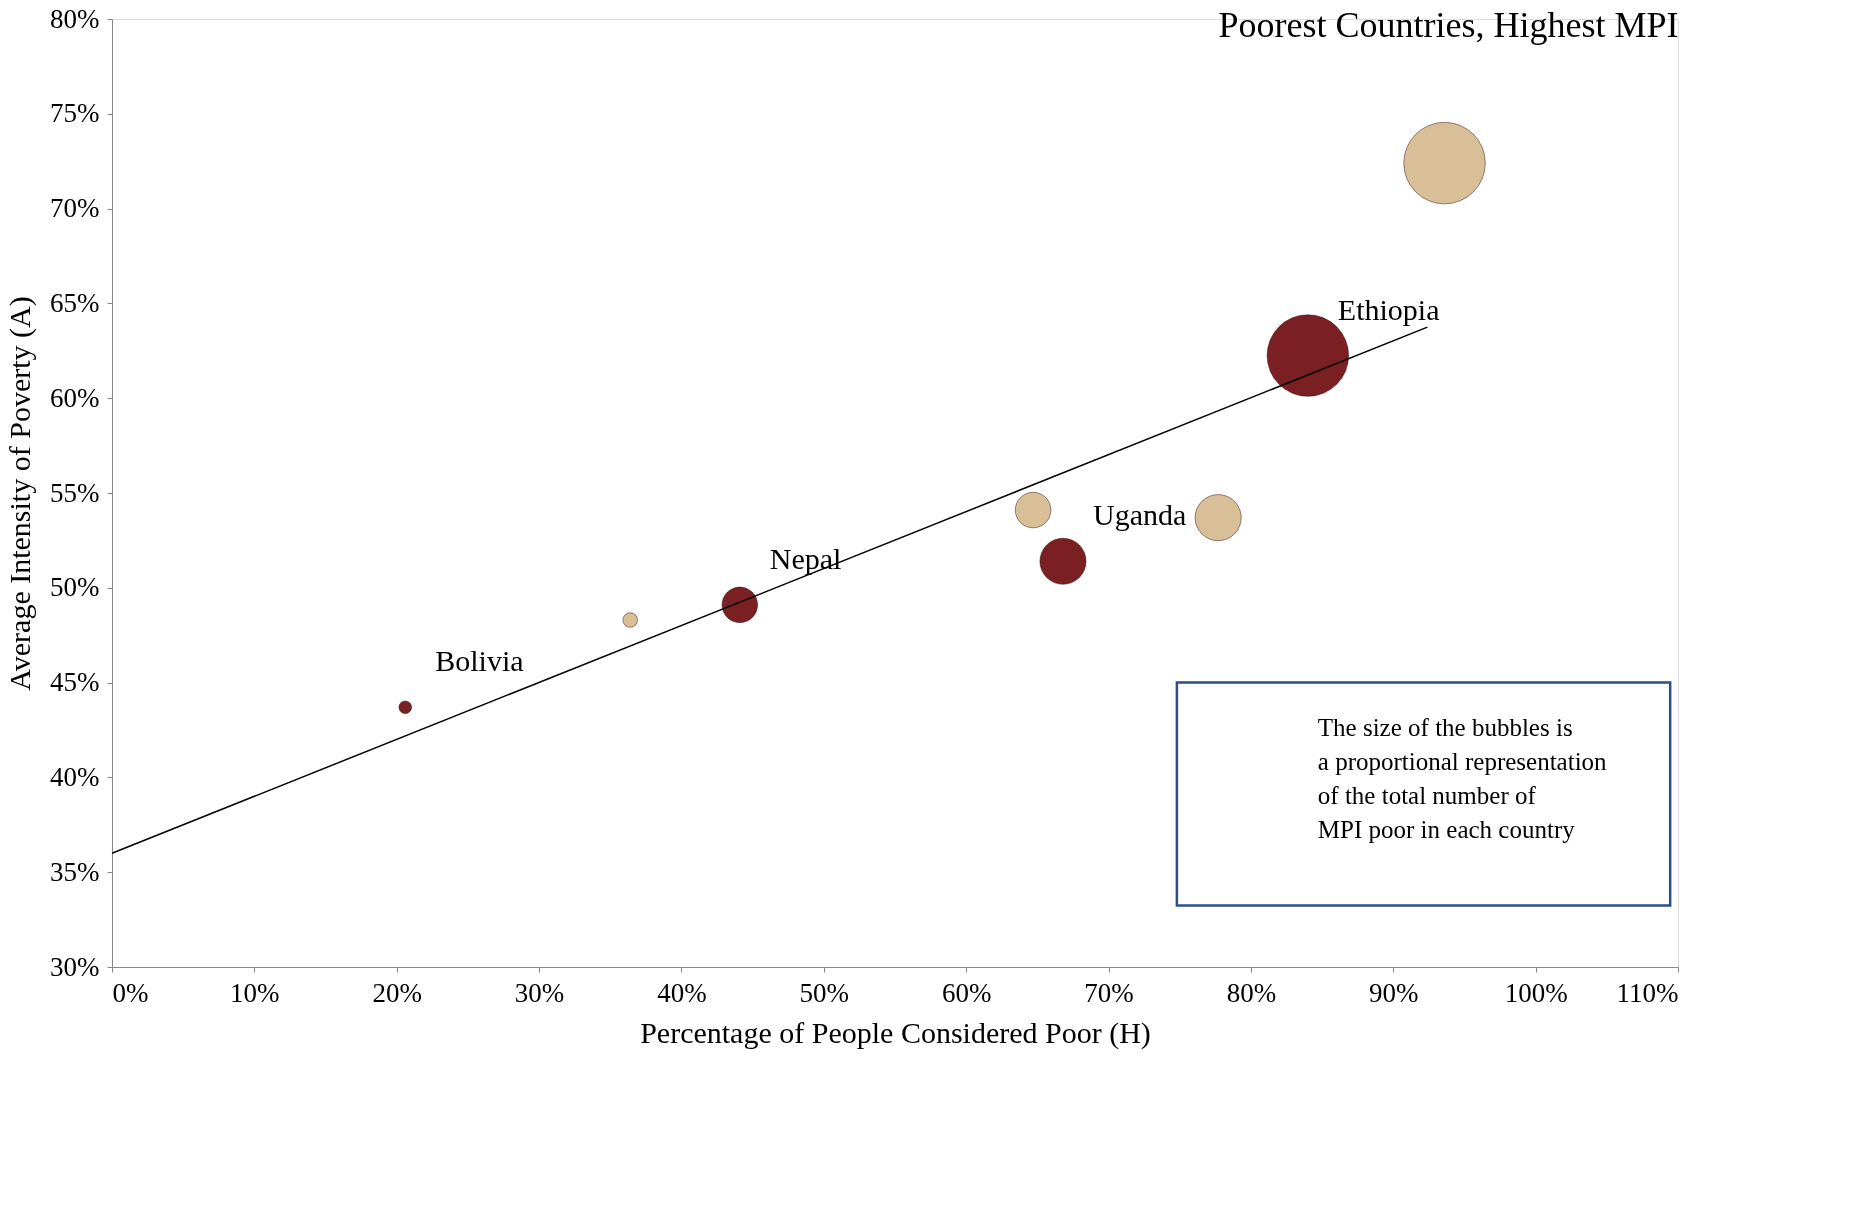 This screenshot has height=1212, width=1852. I want to click on y-tick-label: 30%, so click(75, 966).